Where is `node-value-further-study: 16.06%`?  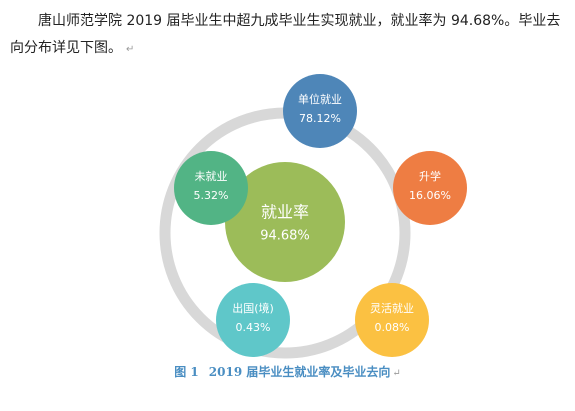 node-value-further-study: 16.06% is located at coordinates (430, 195).